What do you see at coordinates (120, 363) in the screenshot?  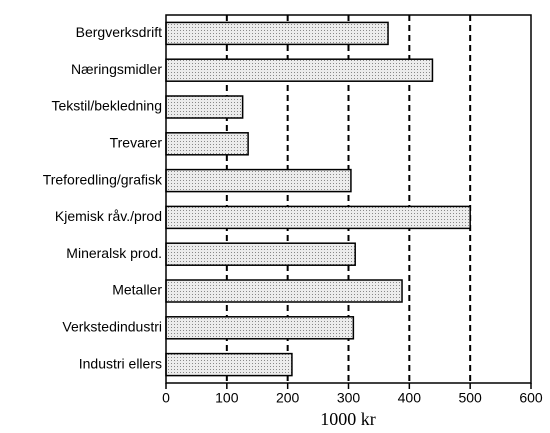 I see `y-tick-label: Industri ellers` at bounding box center [120, 363].